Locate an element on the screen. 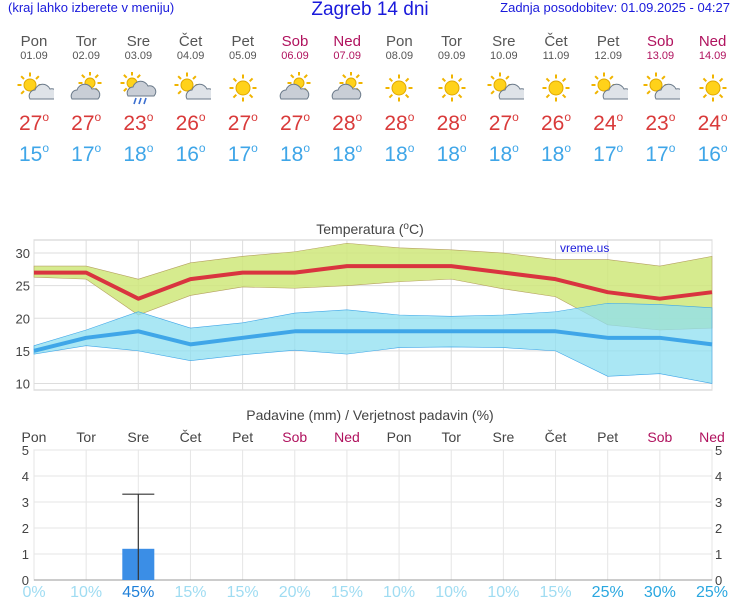 This screenshot has height=600, width=740. sun-cloud-rain-icon is located at coordinates (138, 88).